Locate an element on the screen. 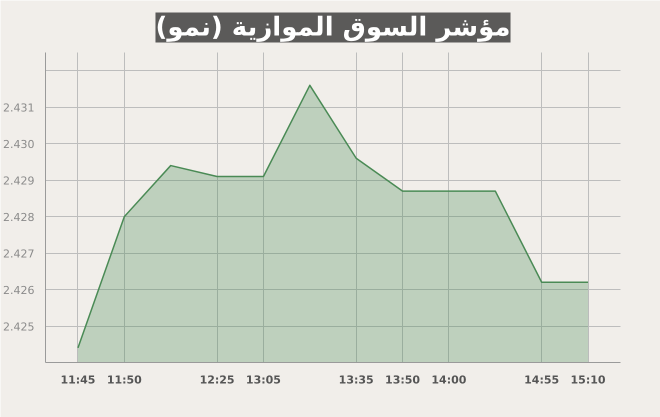 Image resolution: width=660 pixels, height=417 pixels. x-tick-label: 12:25 is located at coordinates (217, 380).